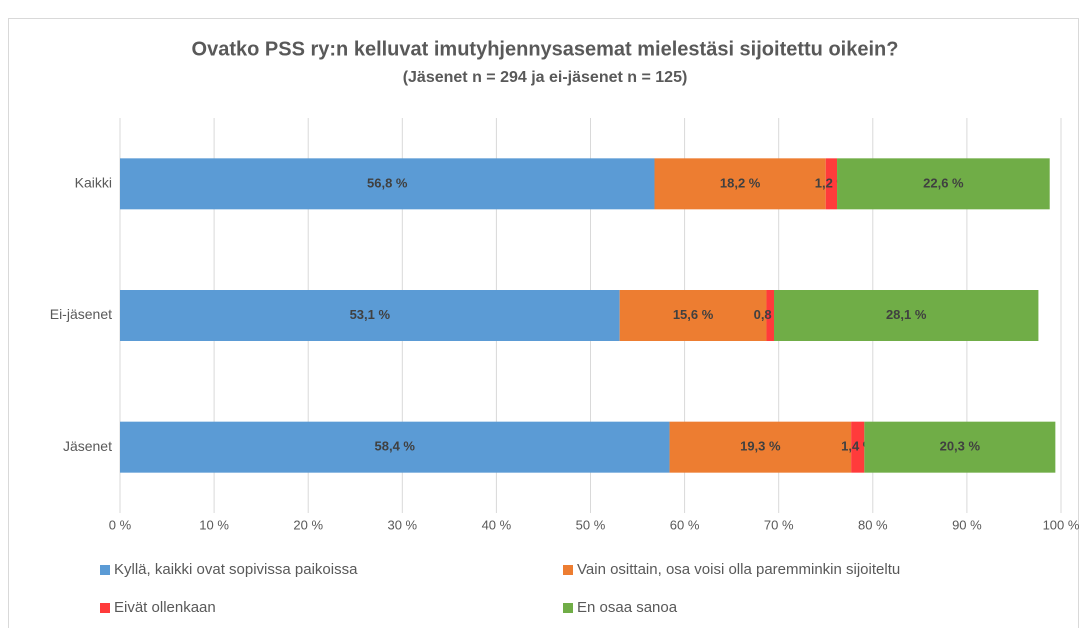 This screenshot has width=1091, height=628. What do you see at coordinates (1061, 524) in the screenshot?
I see `x-tick-label: 100 %` at bounding box center [1061, 524].